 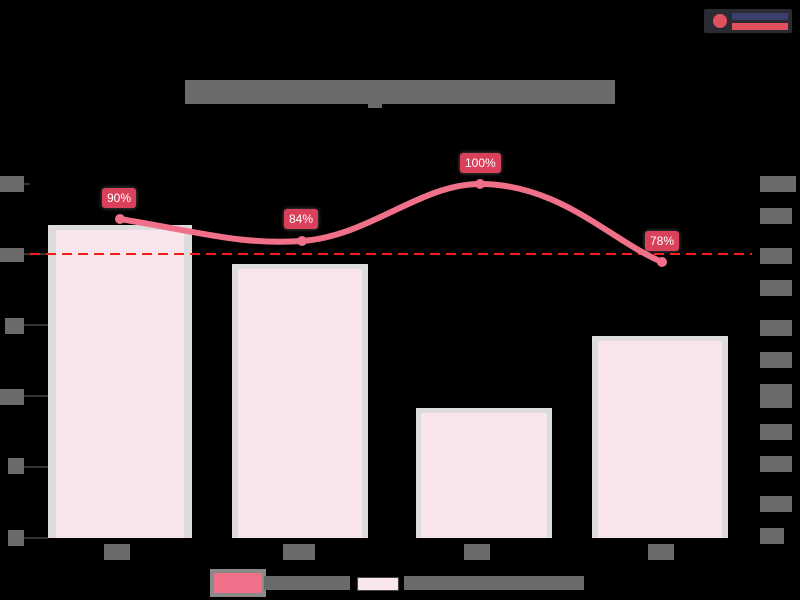 What do you see at coordinates (378, 584) in the screenshot?
I see `legend-swatch-bar` at bounding box center [378, 584].